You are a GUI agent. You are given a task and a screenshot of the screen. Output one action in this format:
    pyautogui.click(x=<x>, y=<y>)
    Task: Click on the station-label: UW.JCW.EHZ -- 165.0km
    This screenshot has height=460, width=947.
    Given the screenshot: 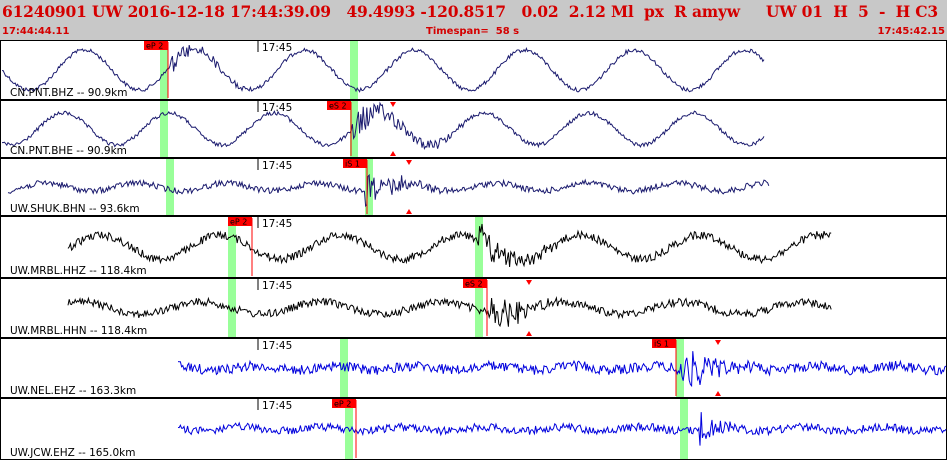 What is the action you would take?
    pyautogui.click(x=73, y=453)
    